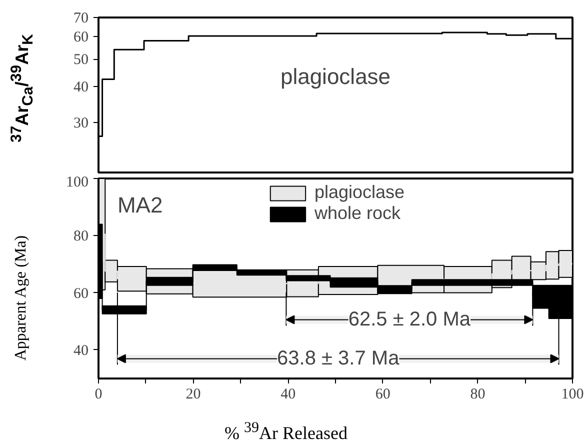 Image resolution: width=586 pixels, height=444 pixels. Describe the element at coordinates (410, 319) in the screenshot. I see `band-label: 62.5 ± 2.0 Ma` at that location.